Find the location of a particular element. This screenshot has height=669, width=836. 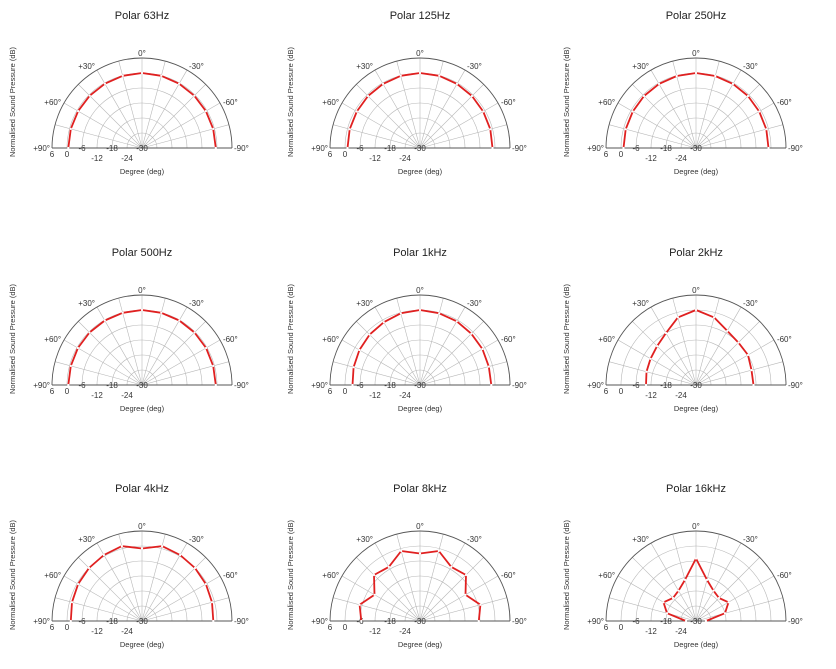

radial-tick-label: -30 is located at coordinates (420, 148).